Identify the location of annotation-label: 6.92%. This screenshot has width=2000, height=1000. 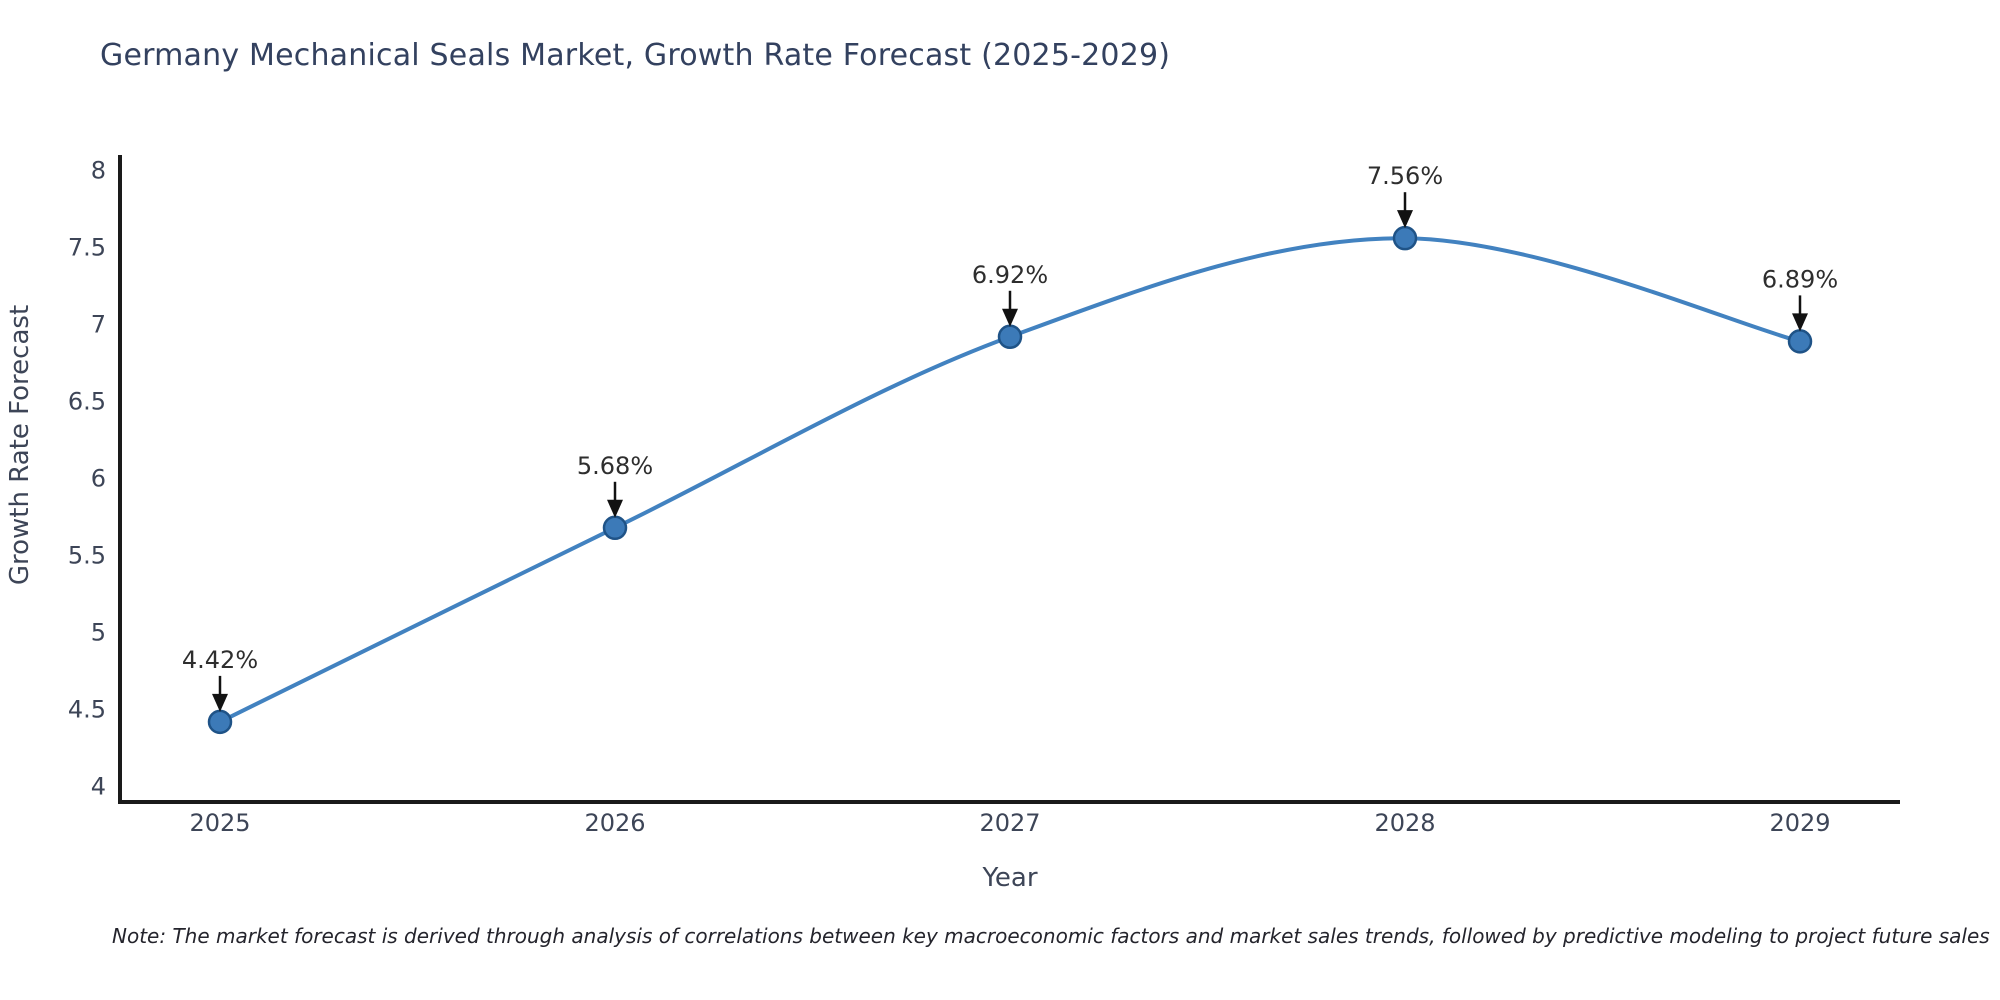
(1010, 275).